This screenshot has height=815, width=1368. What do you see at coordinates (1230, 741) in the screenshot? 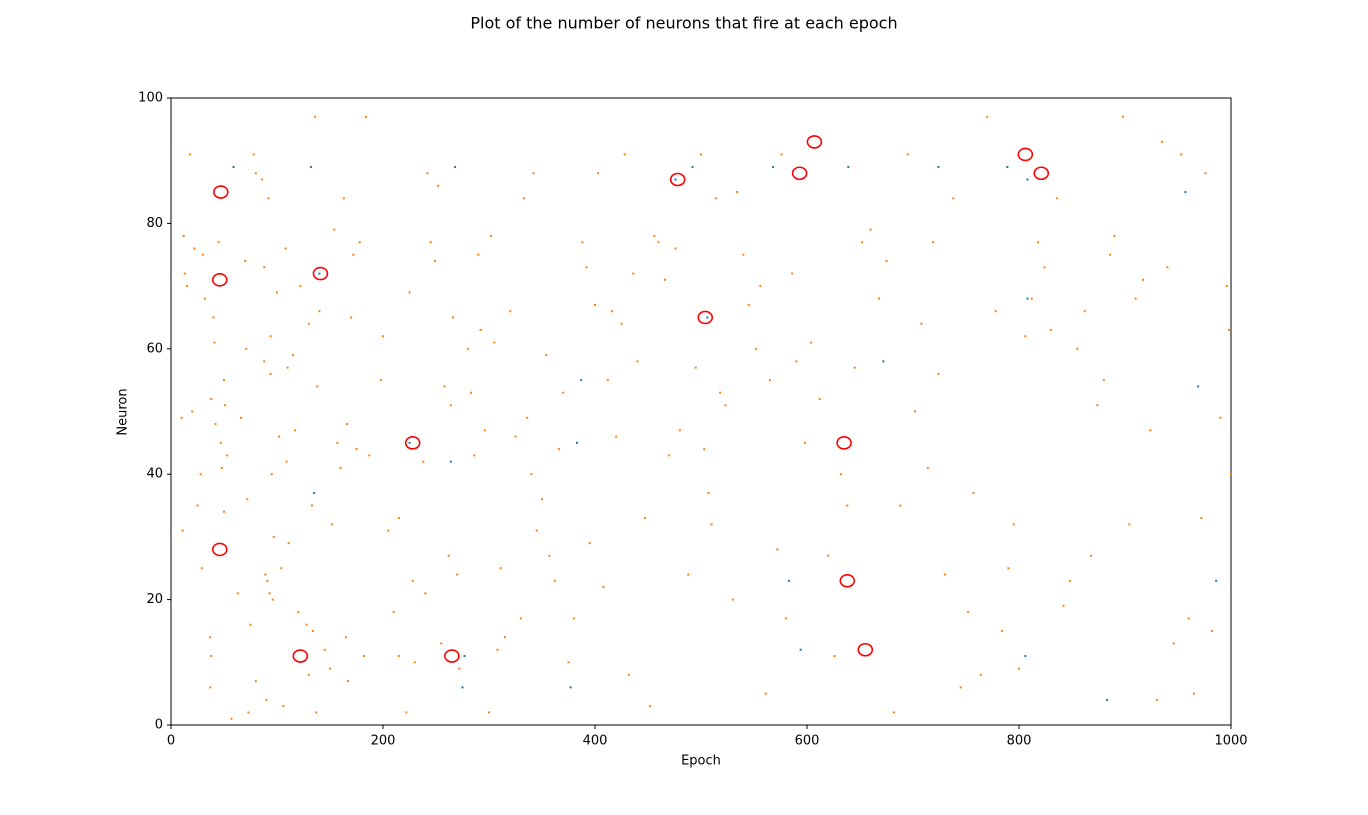
I see `x-tick-label: 1000` at bounding box center [1230, 741].